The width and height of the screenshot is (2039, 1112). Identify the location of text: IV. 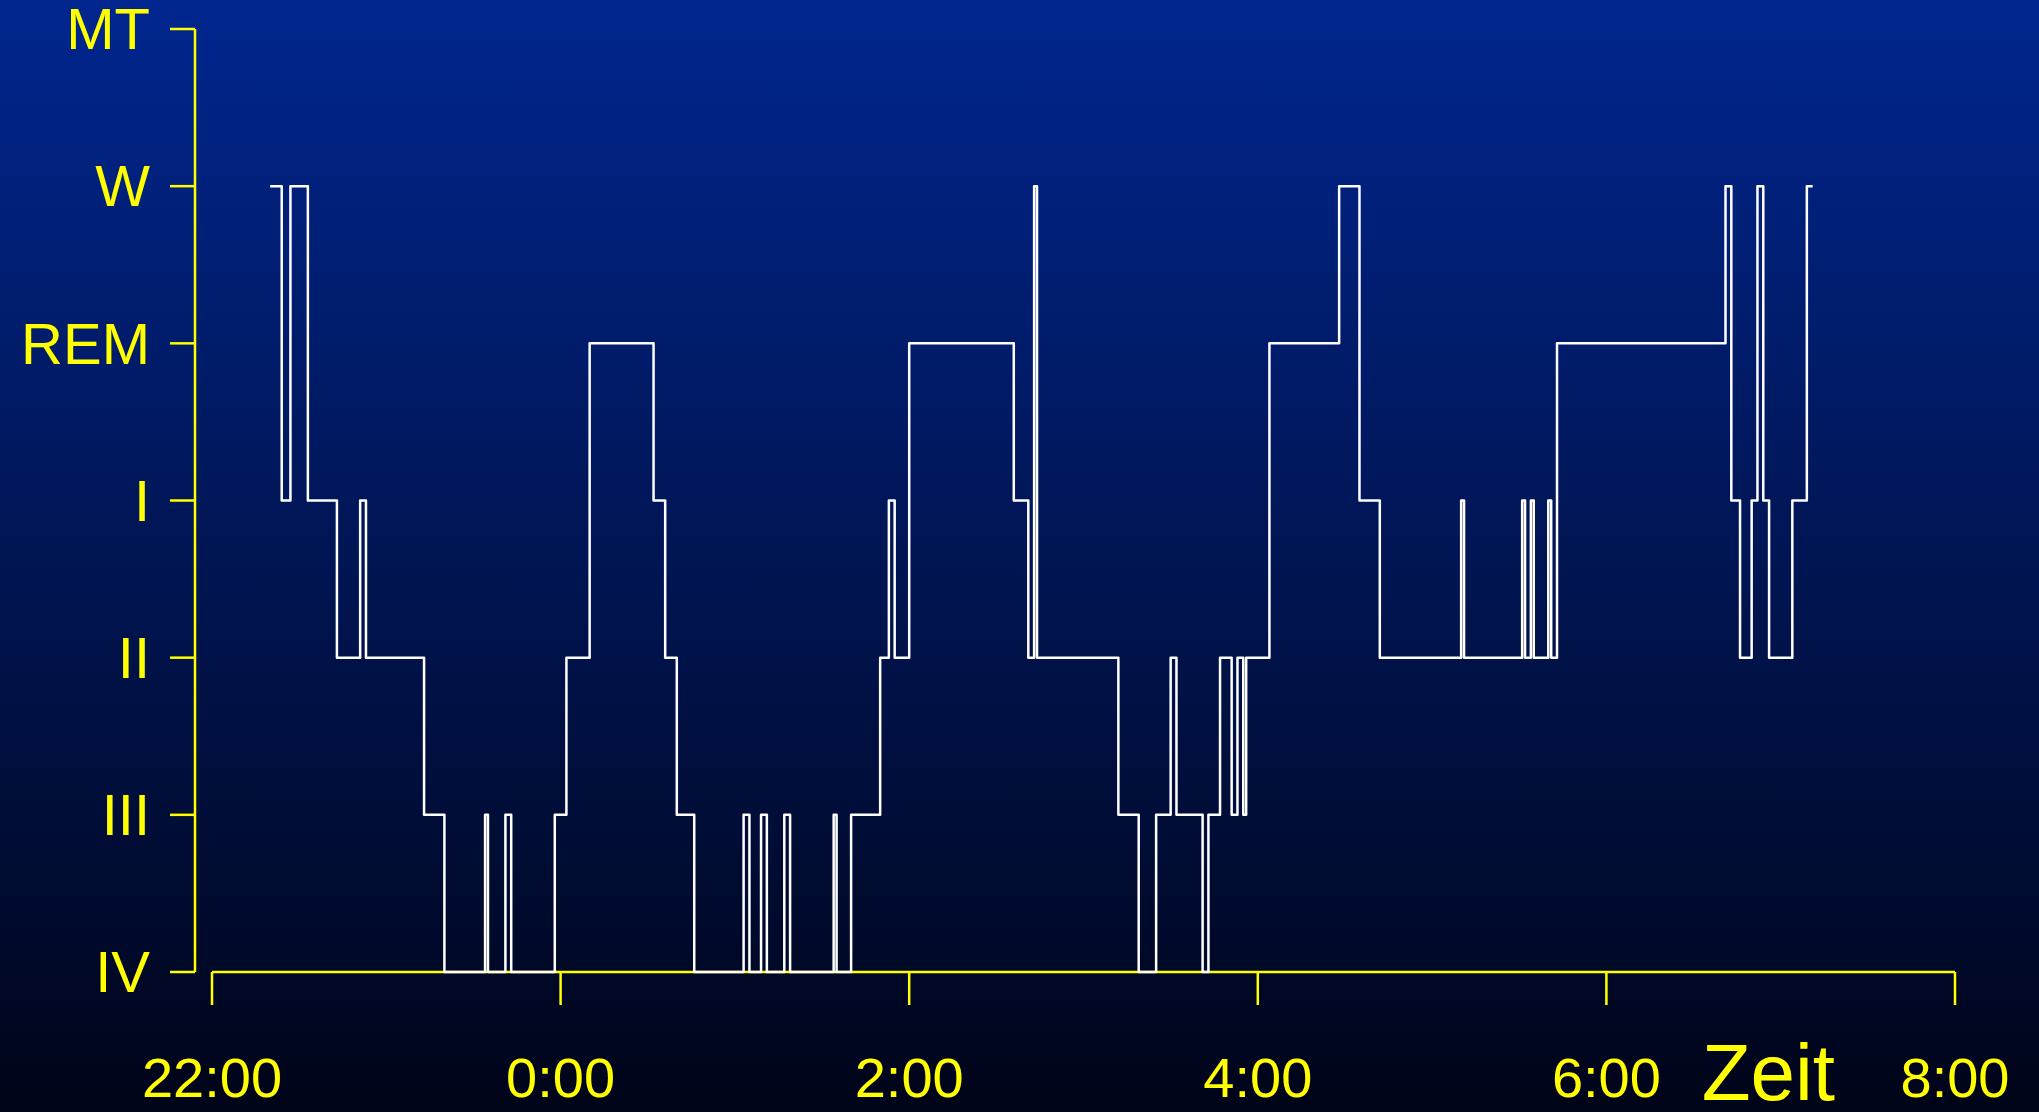
(123, 972).